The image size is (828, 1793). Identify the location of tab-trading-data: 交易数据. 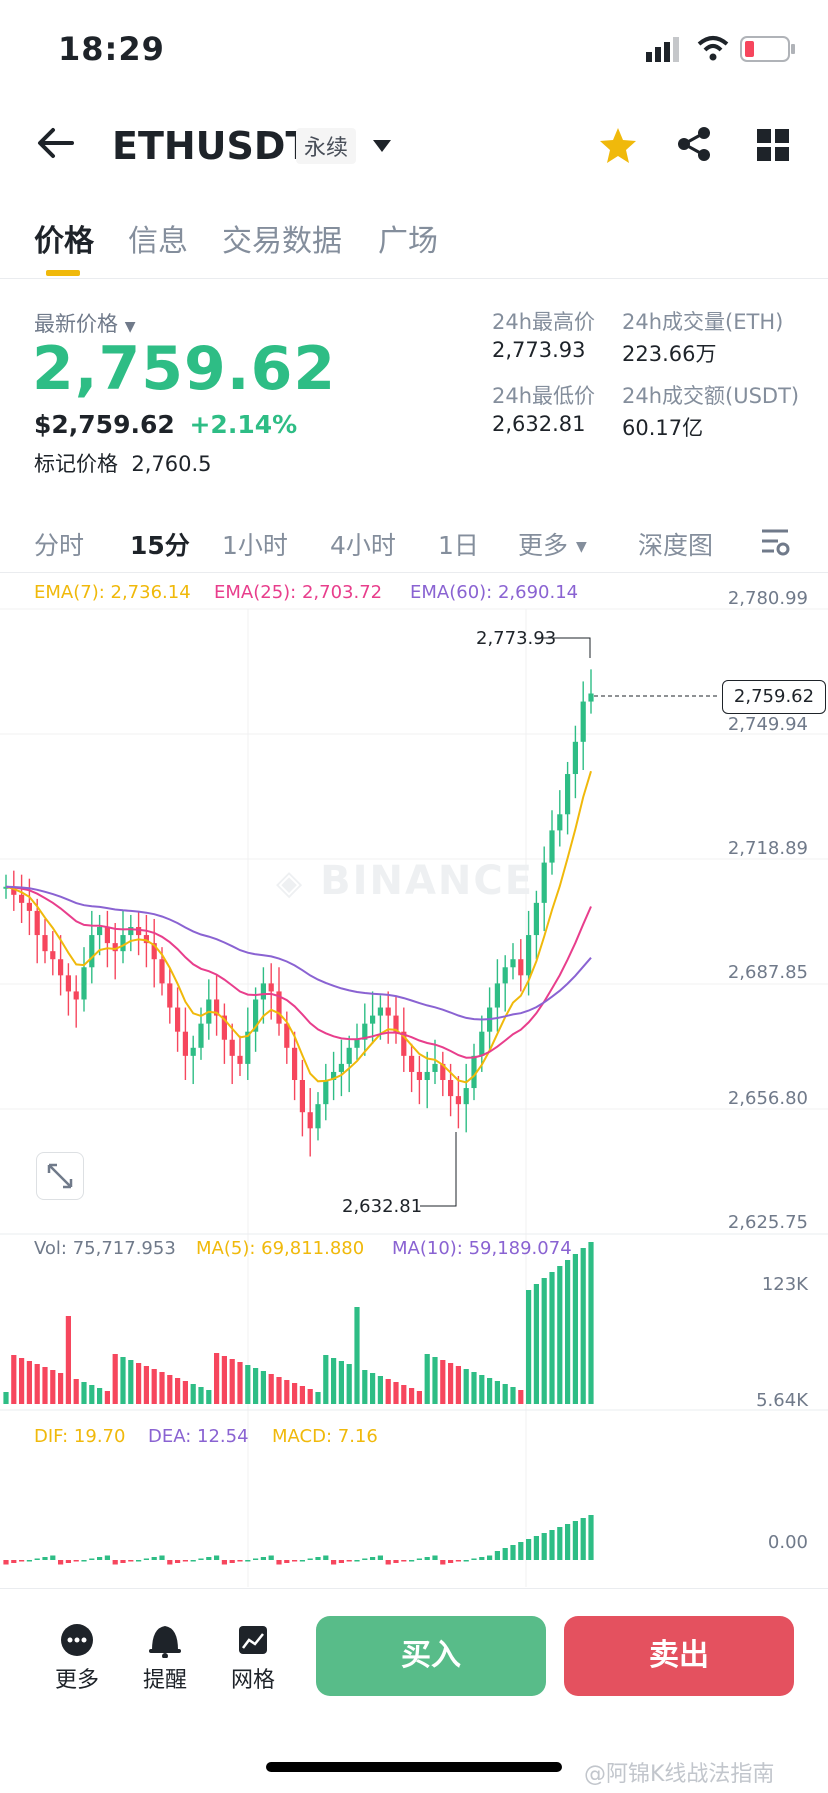
(282, 241).